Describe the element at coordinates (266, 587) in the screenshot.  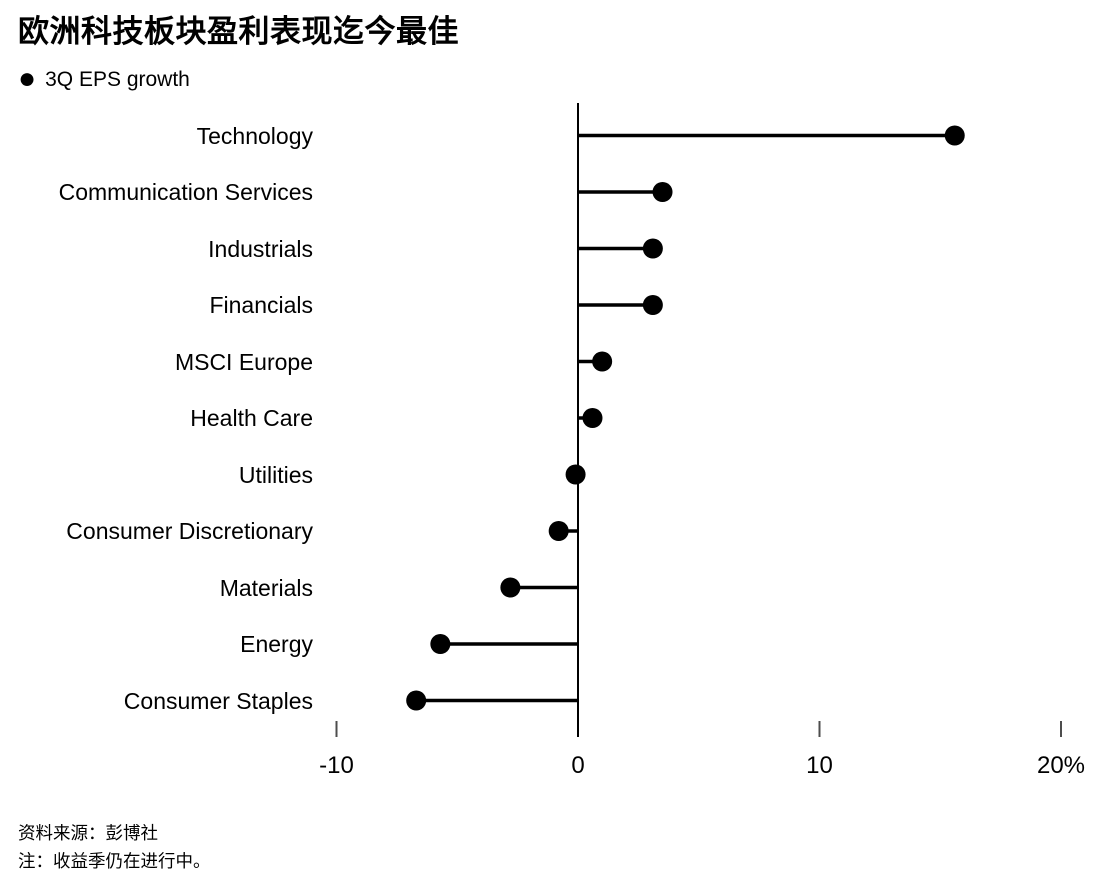
I see `category-label: Materials` at that location.